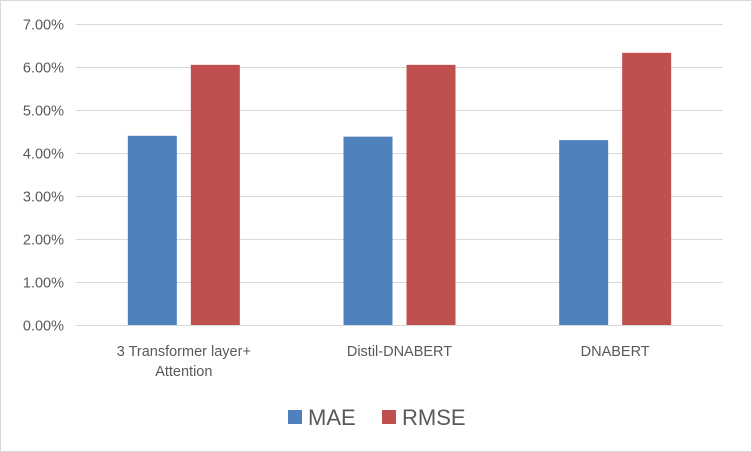 This screenshot has height=452, width=752. I want to click on x-category-label: Attention, so click(183, 372).